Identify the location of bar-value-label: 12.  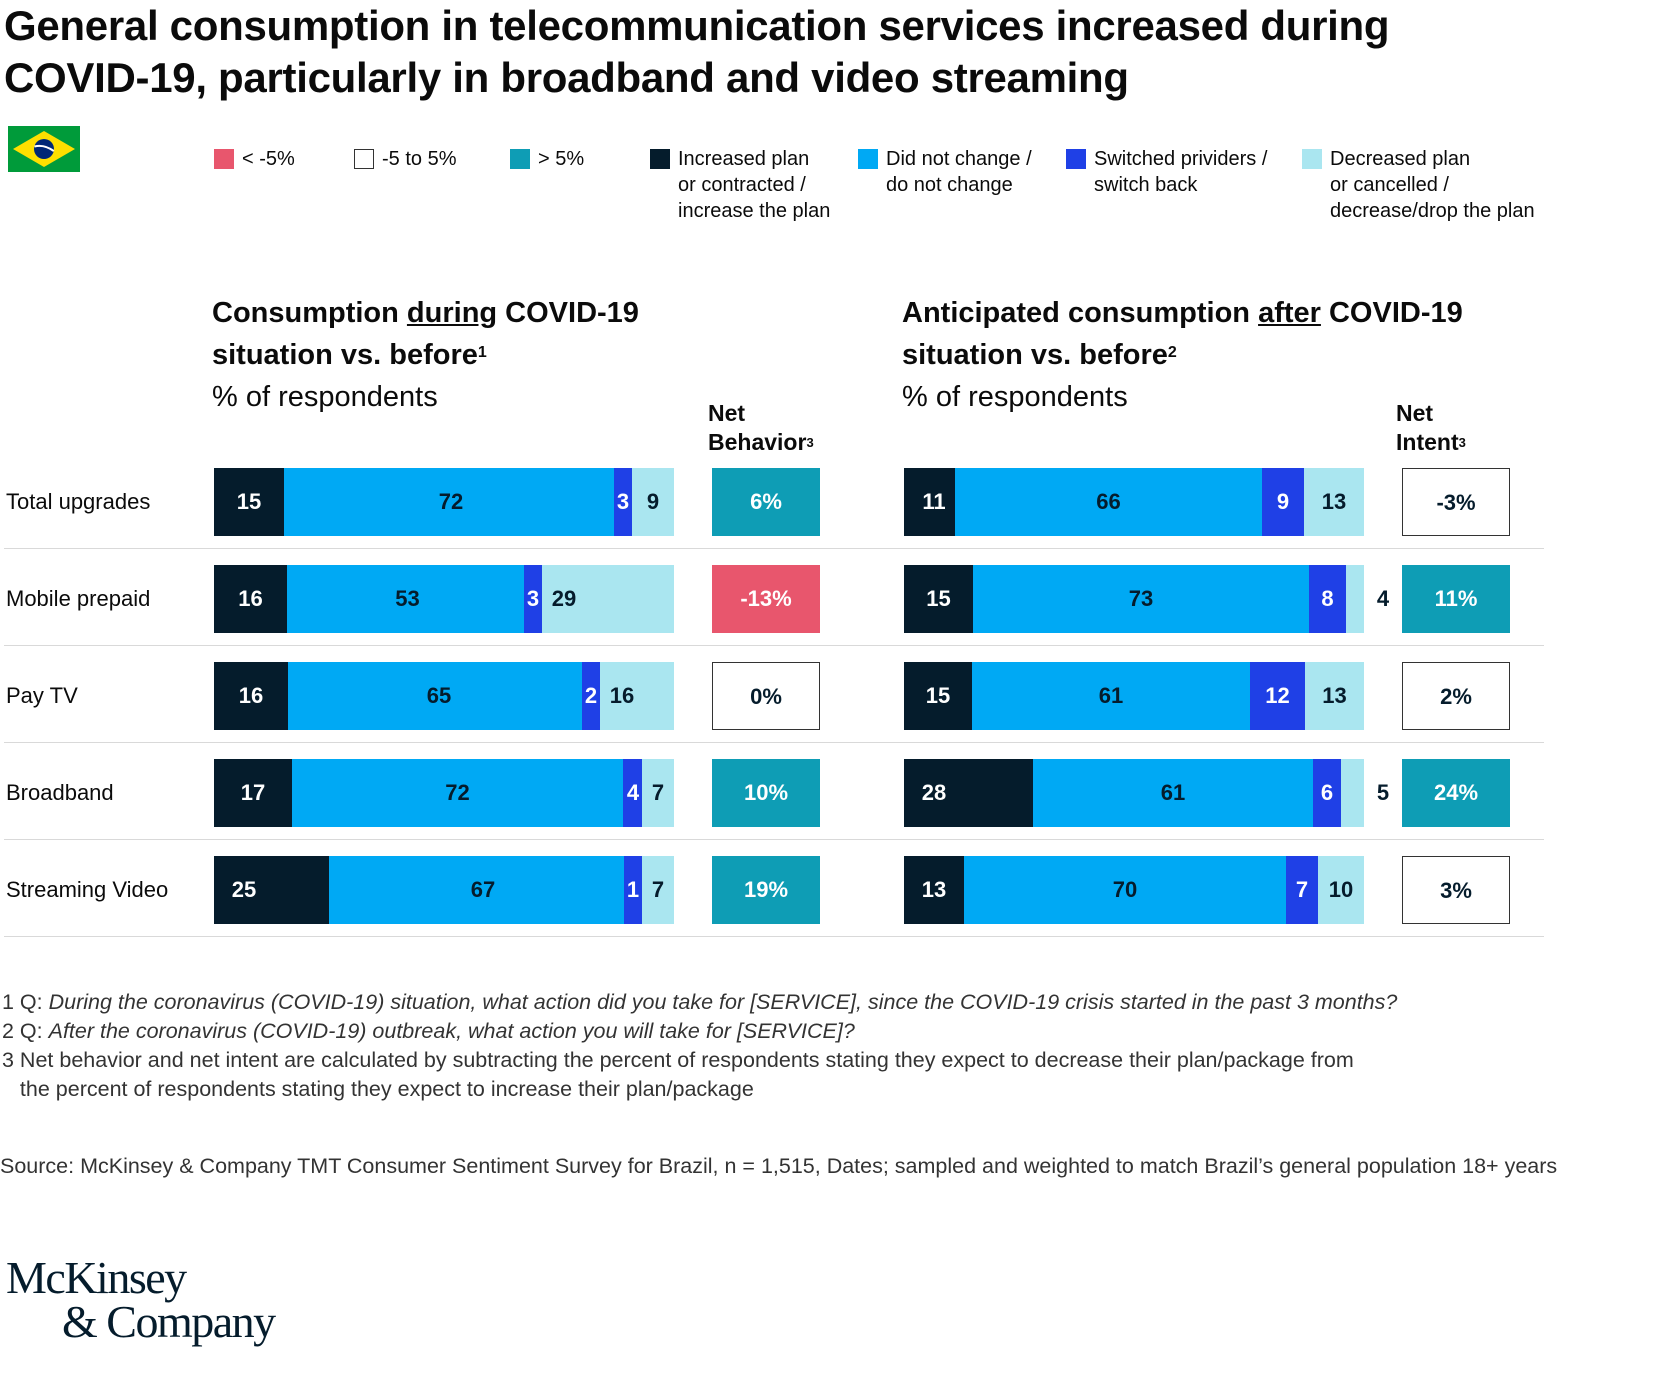
(1277, 695).